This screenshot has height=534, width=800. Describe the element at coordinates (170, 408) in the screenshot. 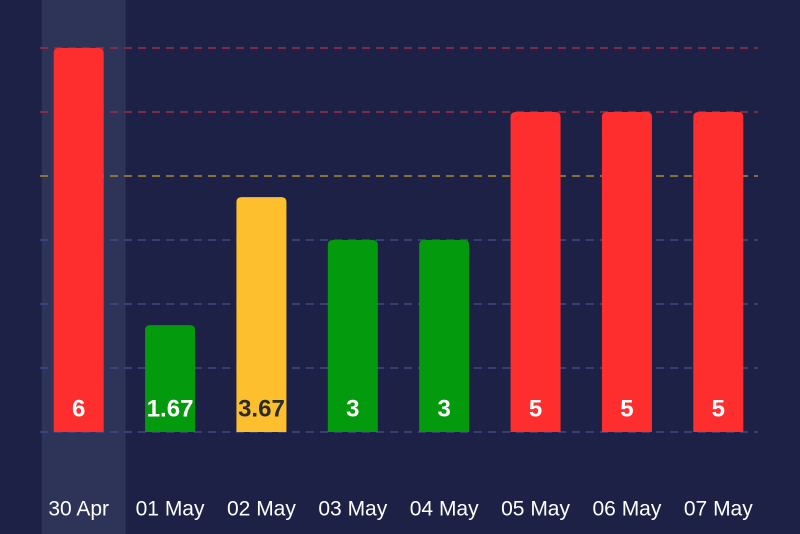

I see `bar-value-label: 1.67` at that location.